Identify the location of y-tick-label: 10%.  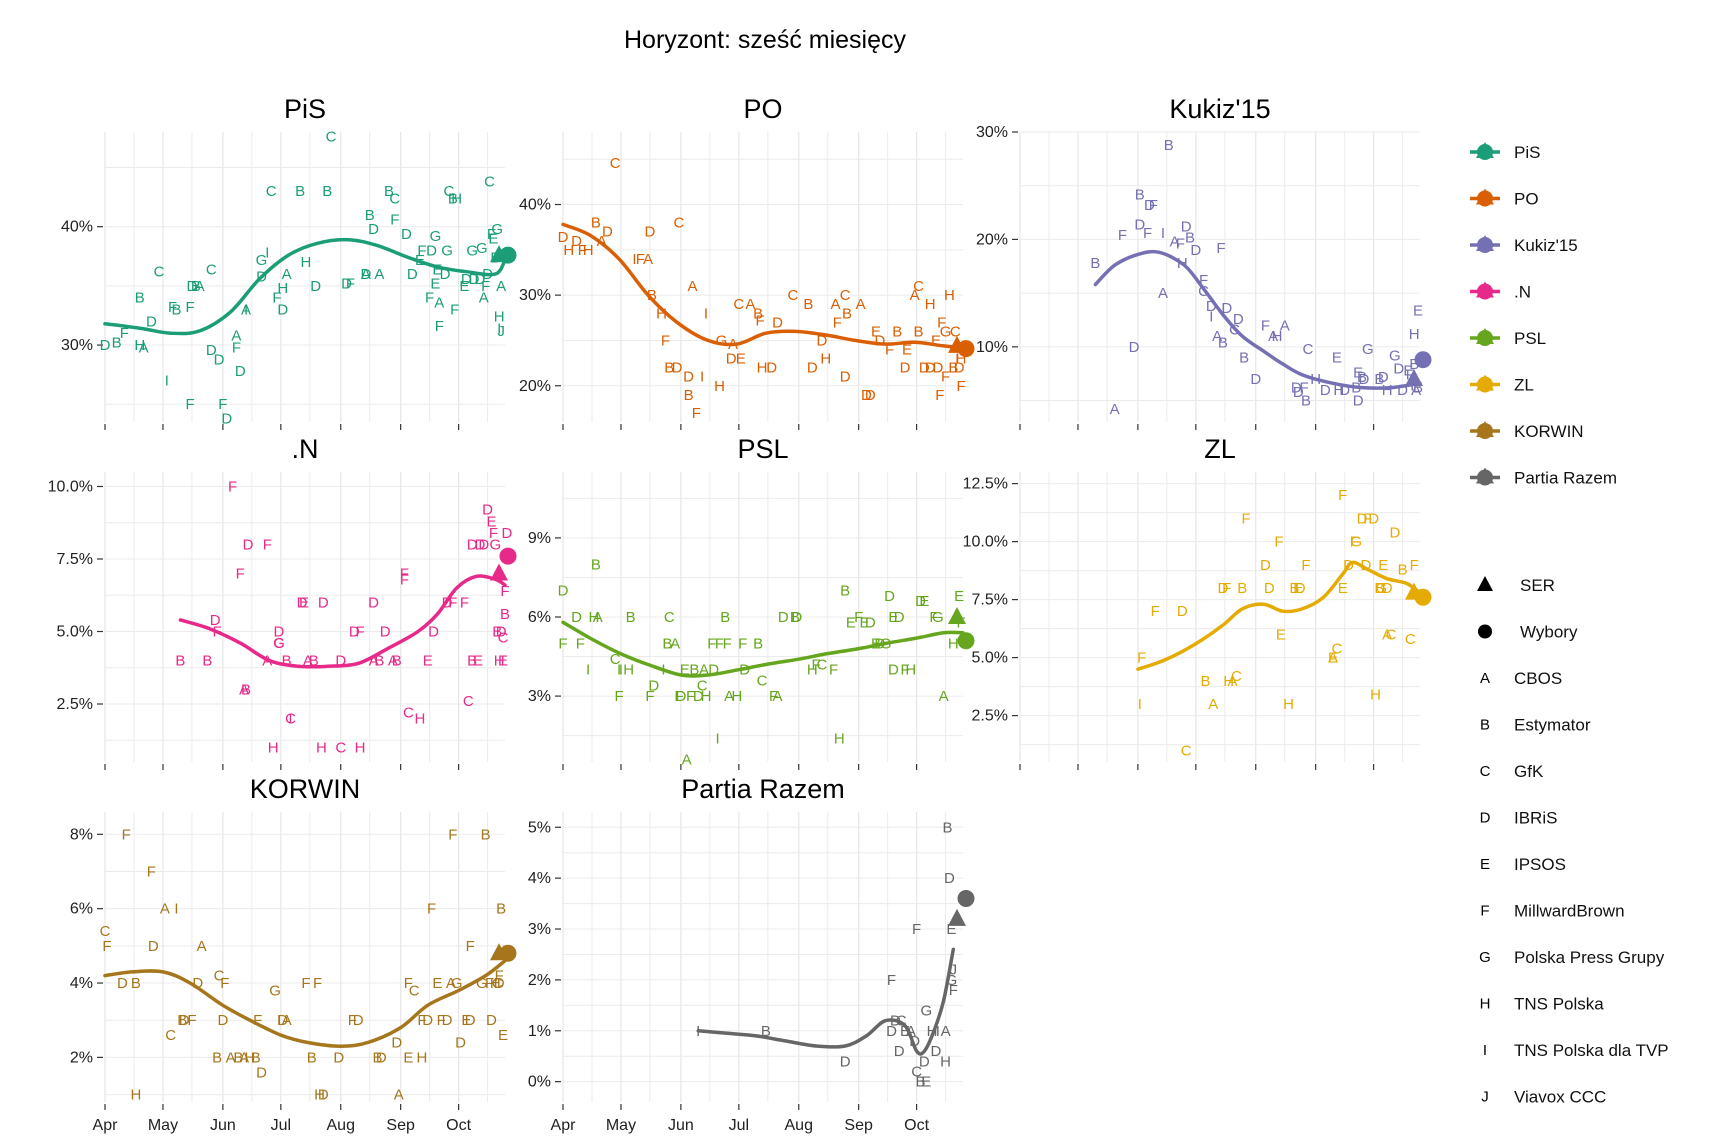
(992, 347).